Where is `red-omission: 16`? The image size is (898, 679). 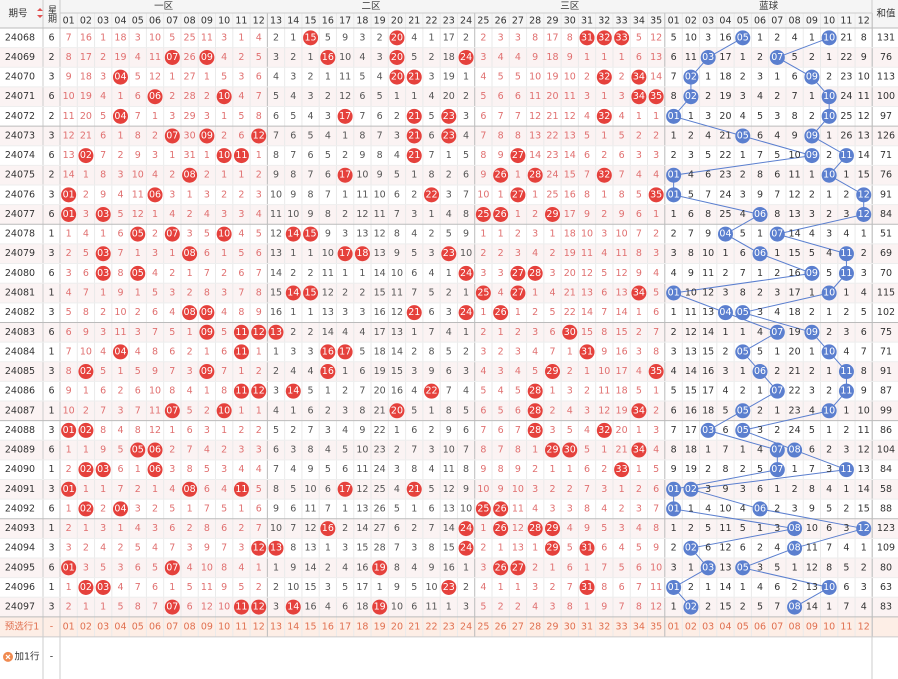
red-omission: 16 is located at coordinates (311, 607).